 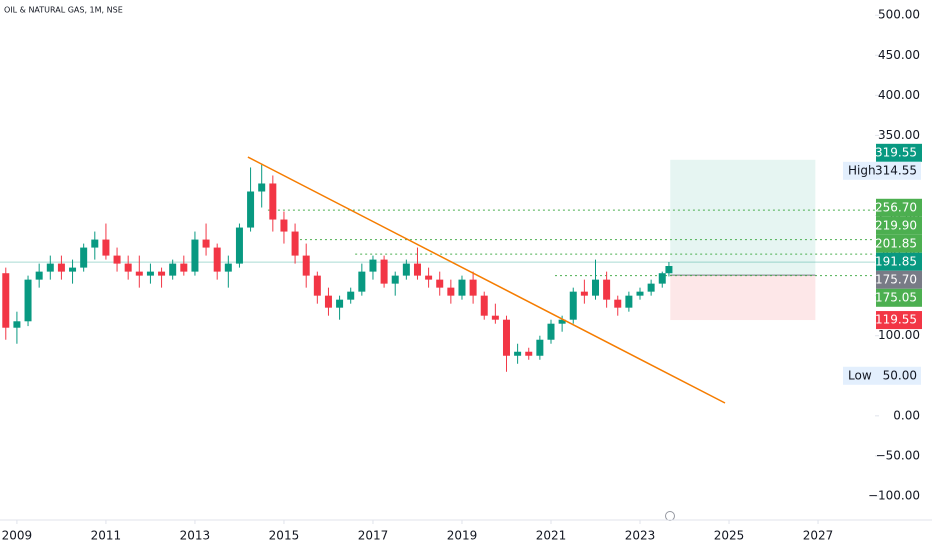 What do you see at coordinates (729, 536) in the screenshot?
I see `x-tick-label: 2025` at bounding box center [729, 536].